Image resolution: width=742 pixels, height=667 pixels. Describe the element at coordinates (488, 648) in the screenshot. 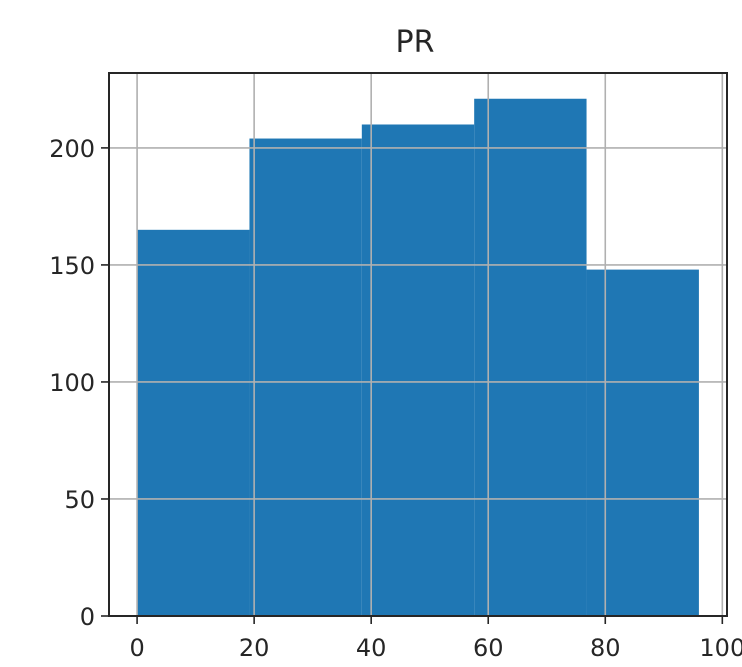

I see `x-tick-label-3: 60` at that location.